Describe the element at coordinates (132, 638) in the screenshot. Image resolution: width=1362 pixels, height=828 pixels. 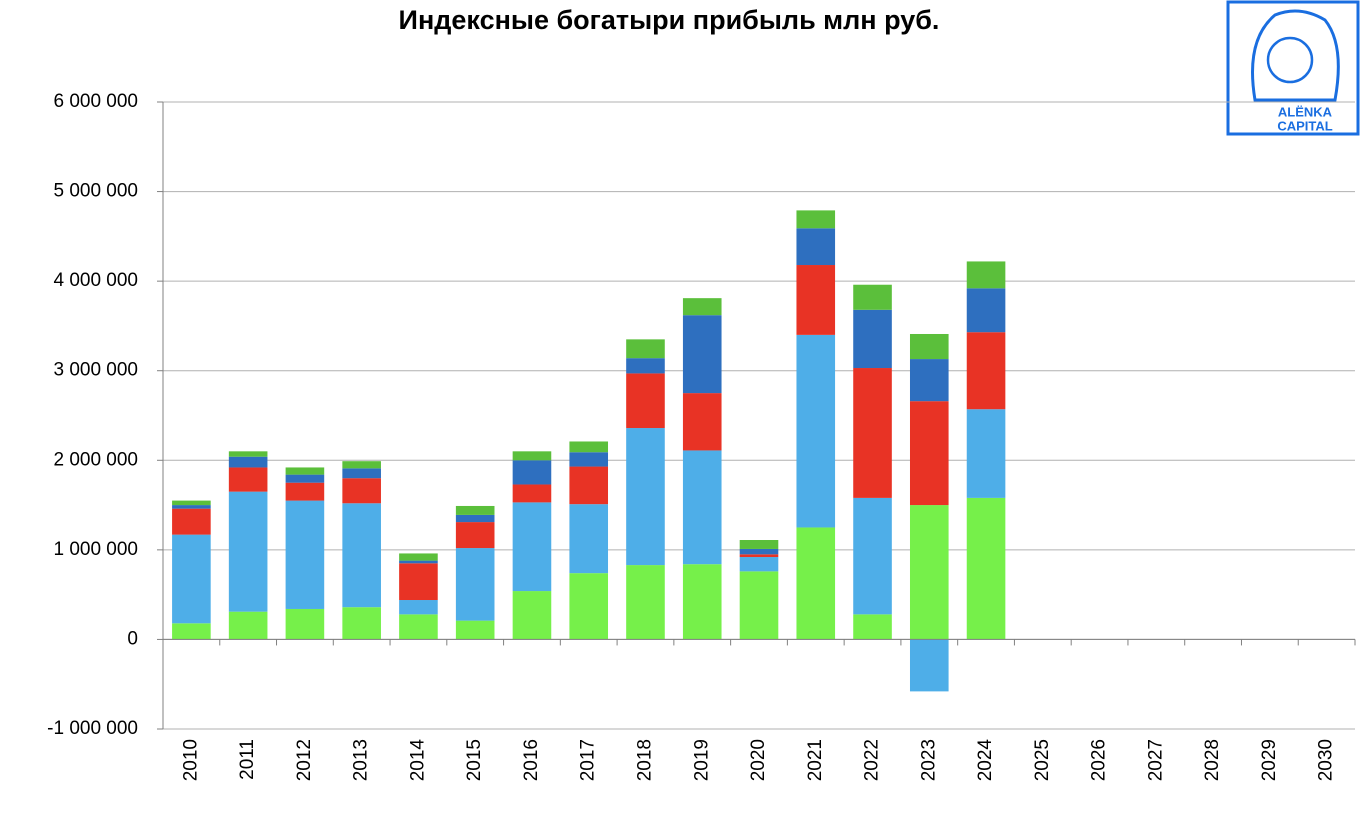
I see `y-tick-label: 0` at that location.